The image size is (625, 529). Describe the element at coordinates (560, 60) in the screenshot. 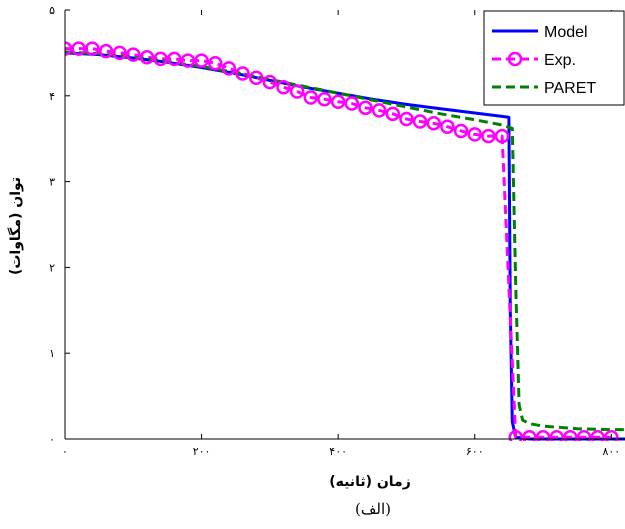

I see `legend-label: Exp.` at that location.